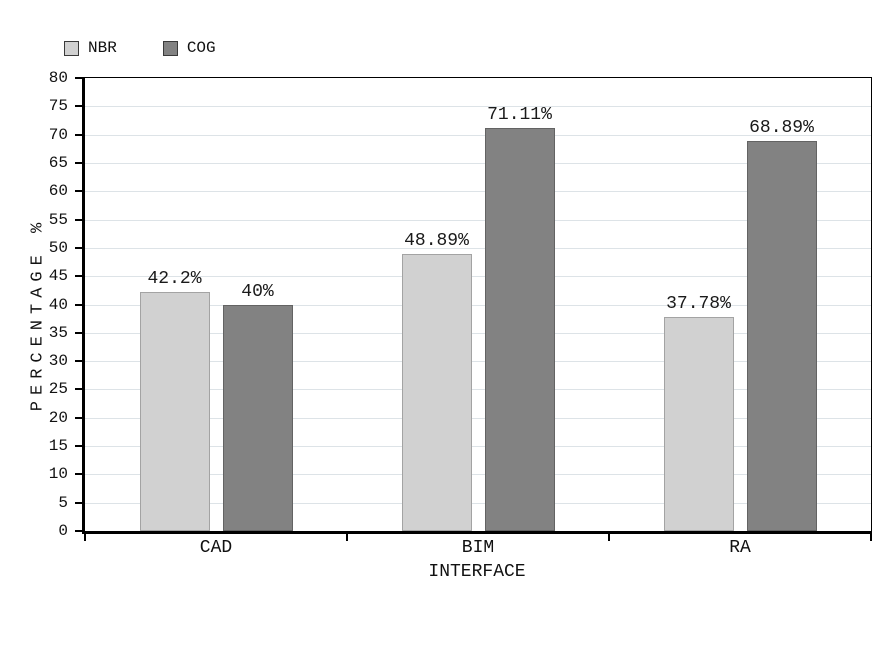  I want to click on chart-legend: NBR COG, so click(140, 48).